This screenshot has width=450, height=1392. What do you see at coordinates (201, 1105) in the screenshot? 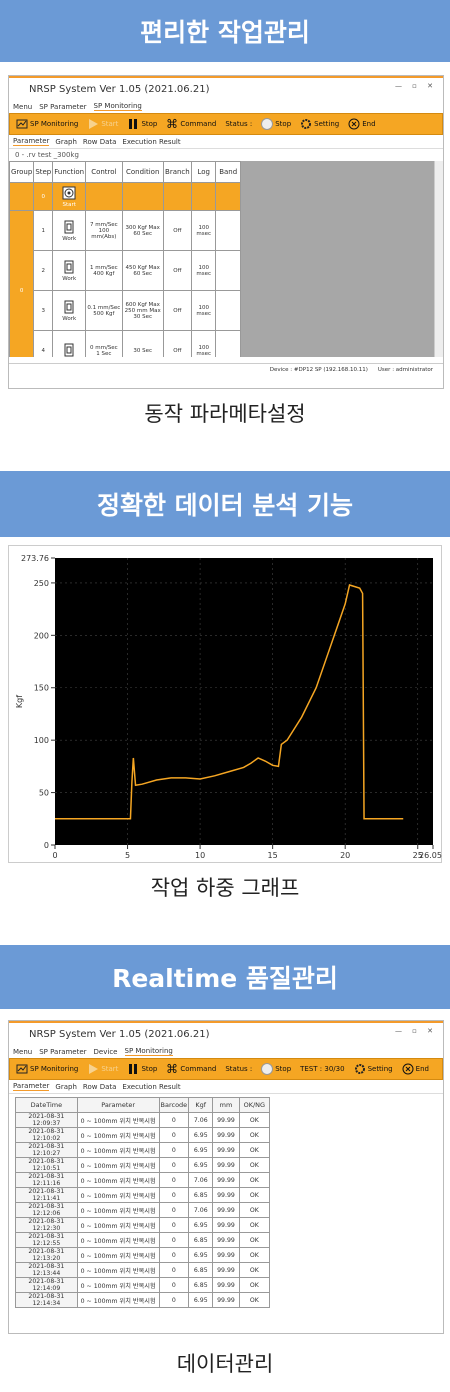
I see `column-header: Kgf` at bounding box center [201, 1105].